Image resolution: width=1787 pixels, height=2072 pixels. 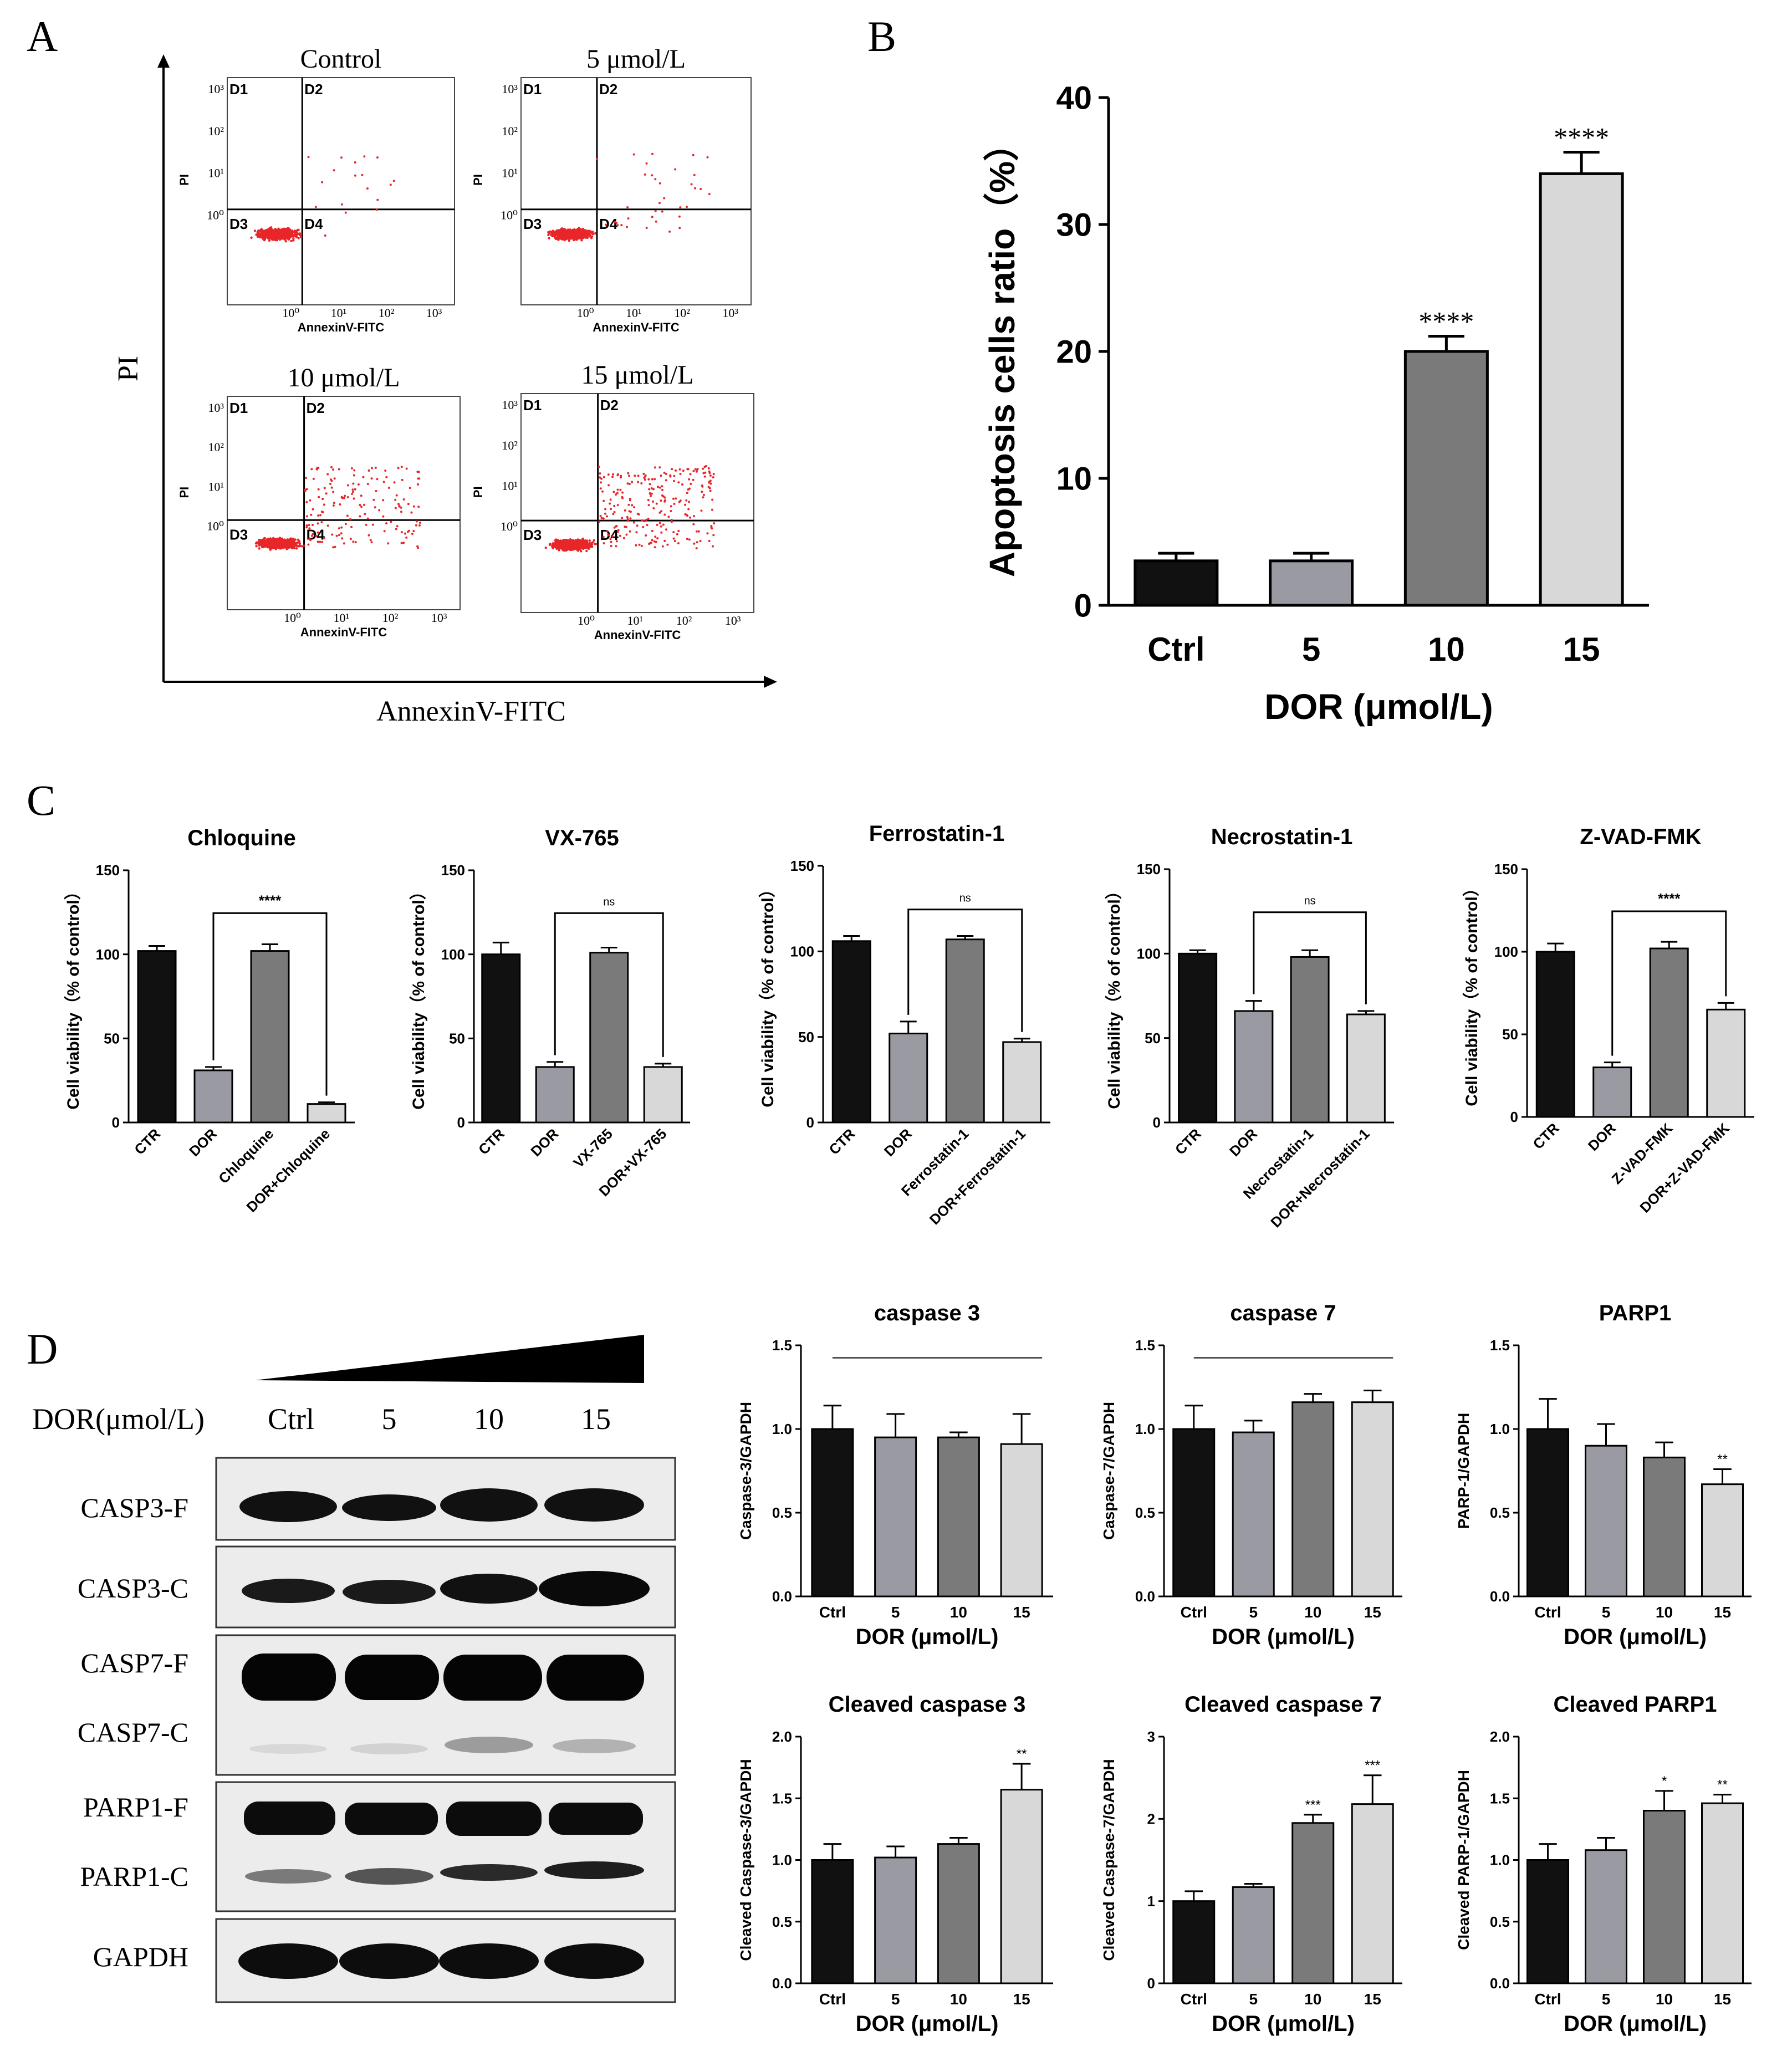 I want to click on significance-label: ****, so click(x=1669, y=898).